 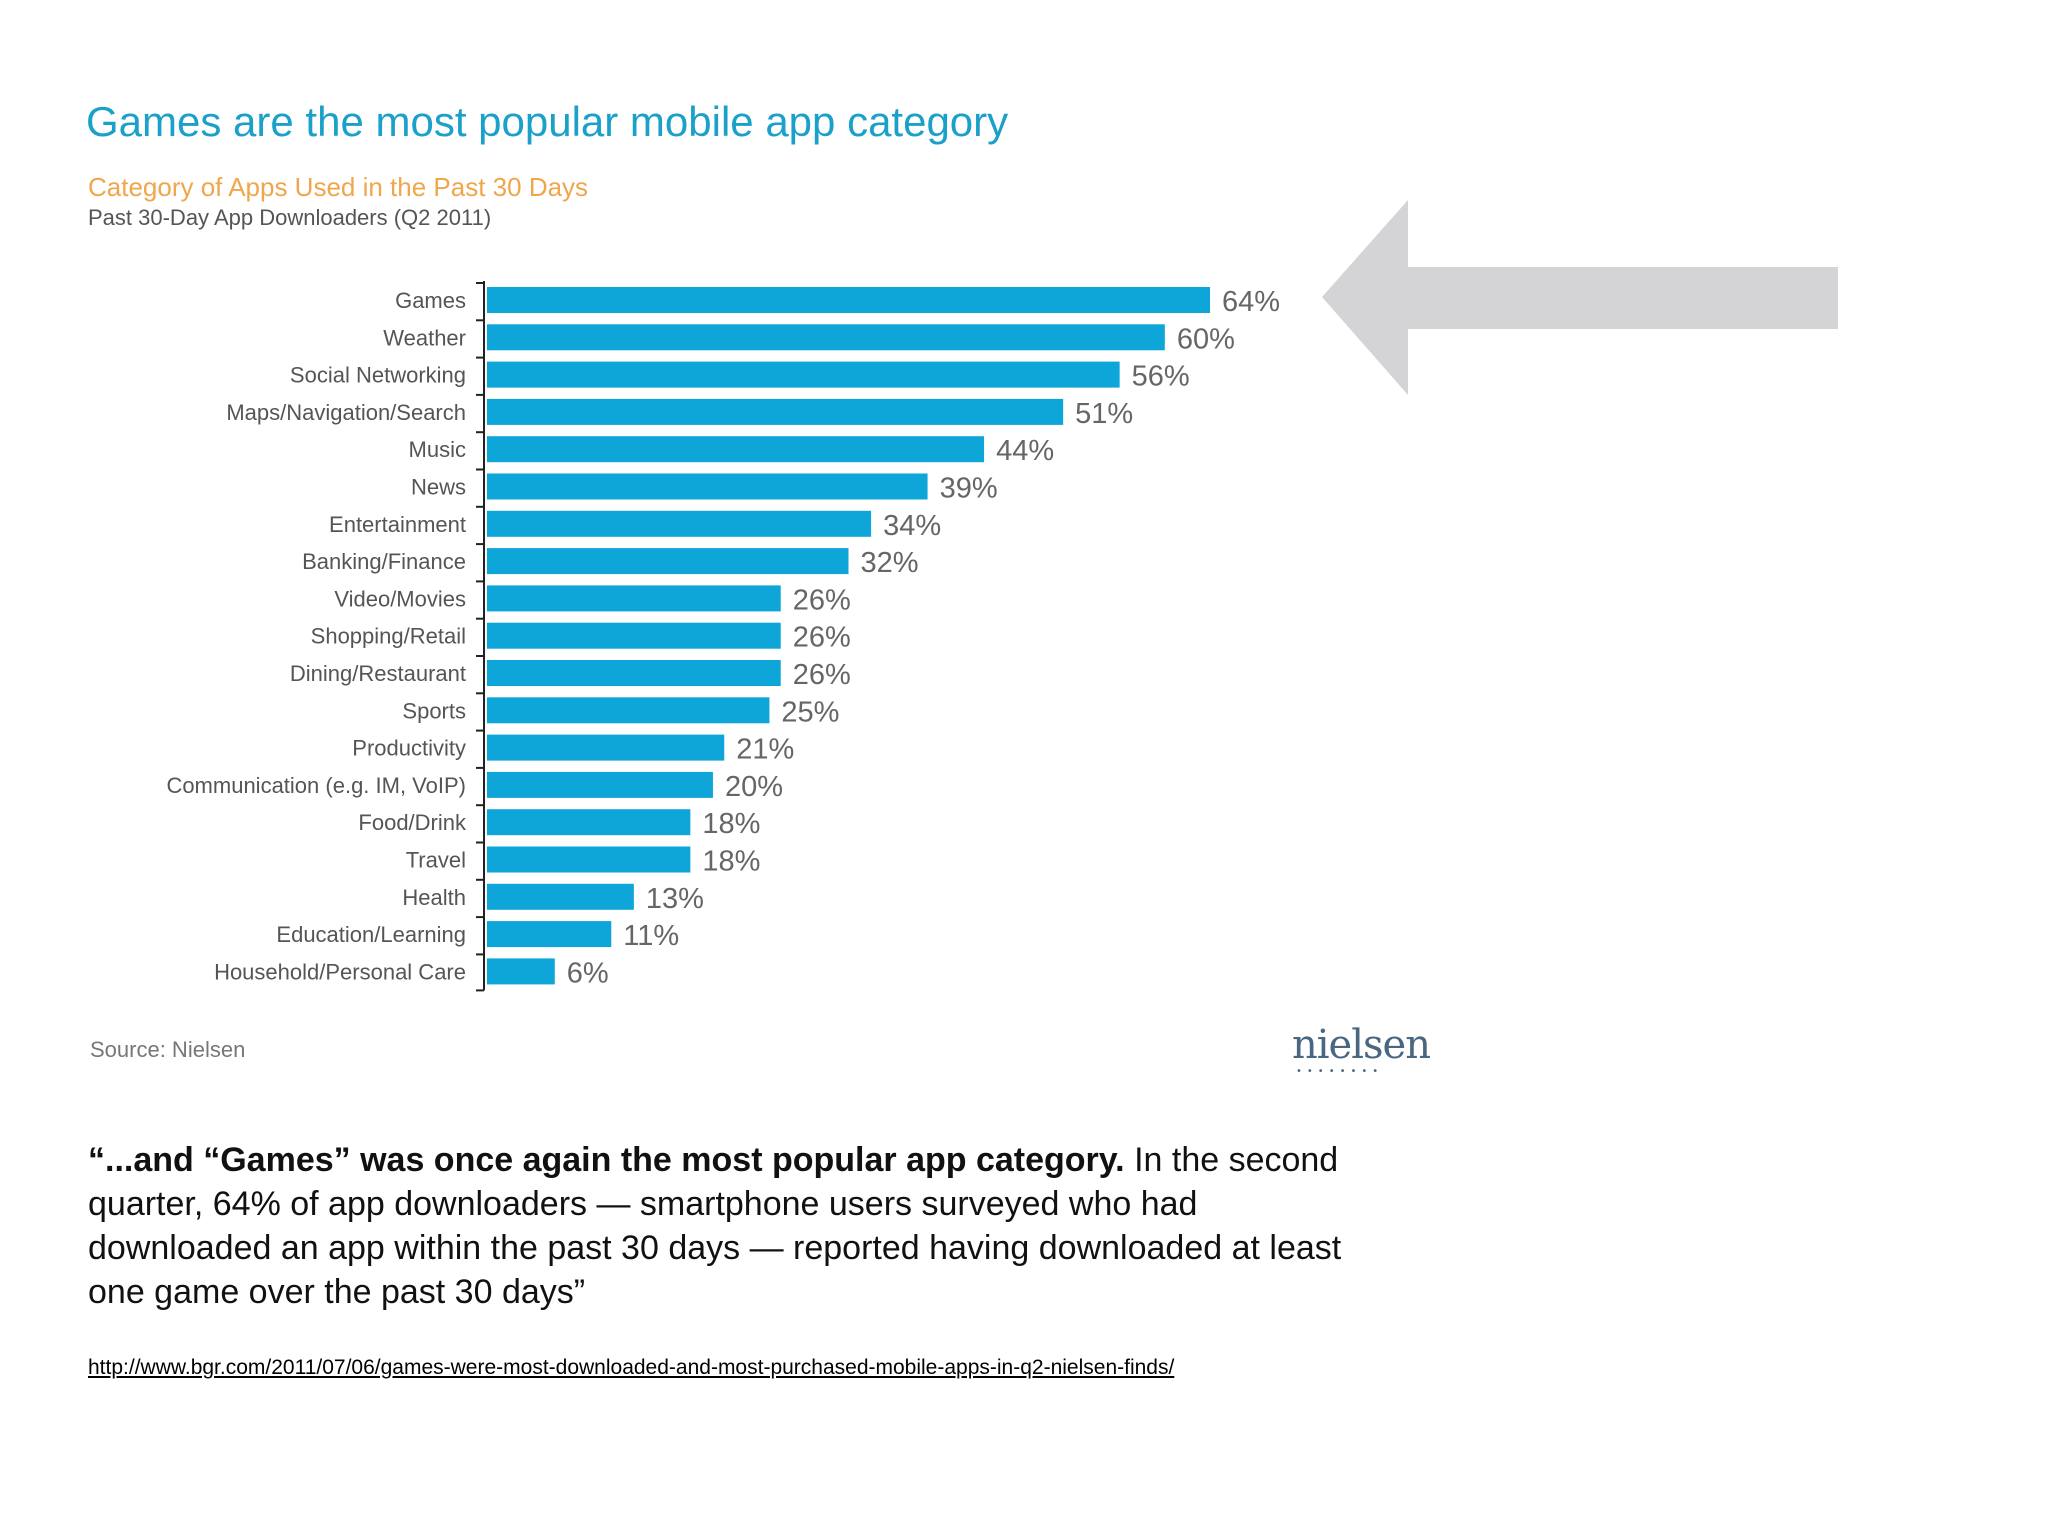 I want to click on value-label: 51%, so click(x=1104, y=414).